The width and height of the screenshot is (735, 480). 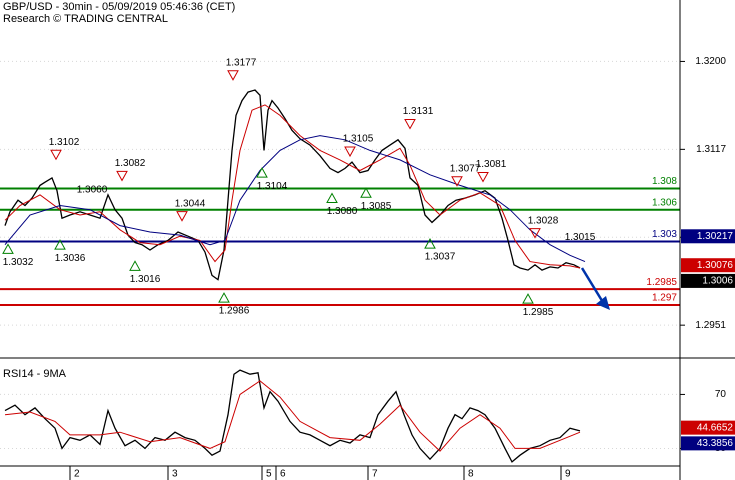 I want to click on level-label: 1.308, so click(x=664, y=181).